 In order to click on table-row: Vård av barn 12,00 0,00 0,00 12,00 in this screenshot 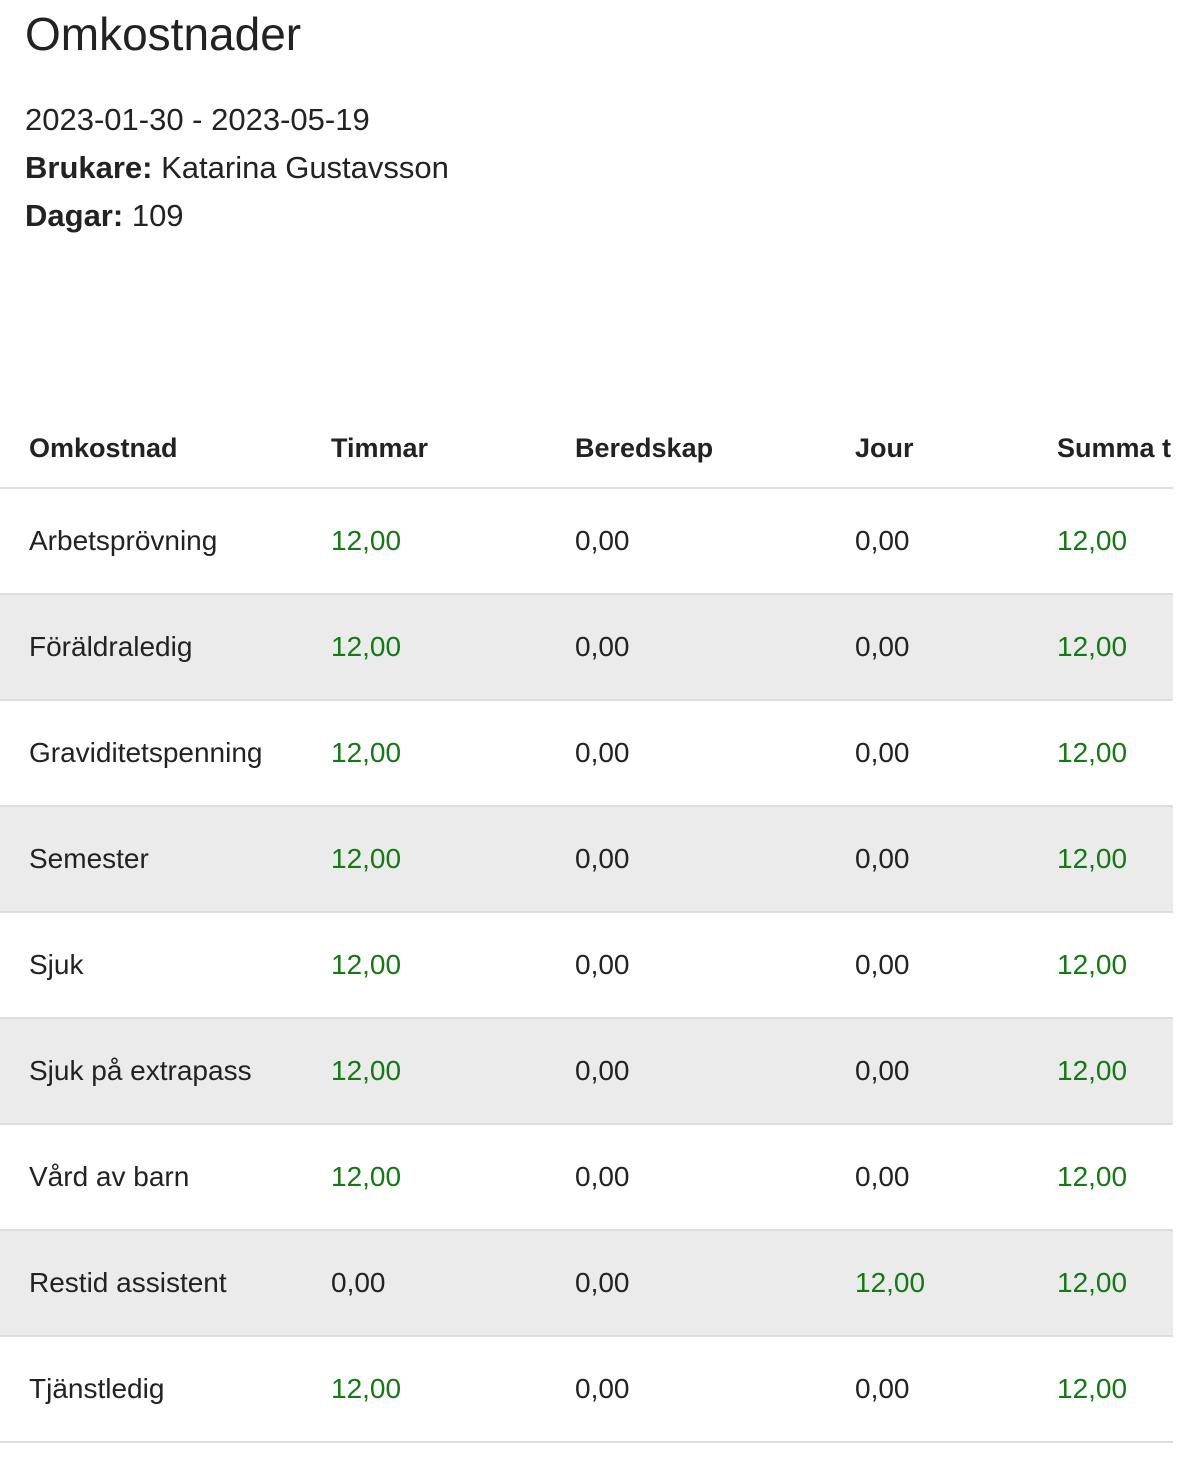, I will do `click(586, 1177)`.